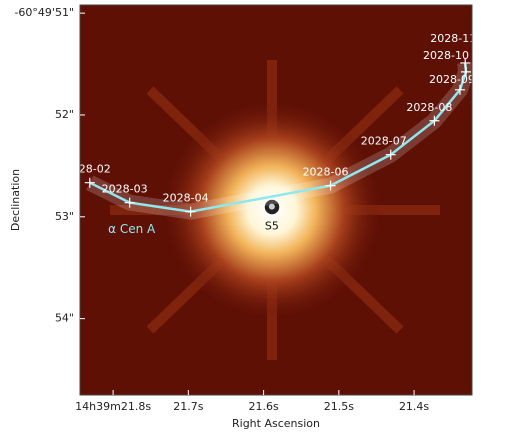 This screenshot has width=520, height=433. Describe the element at coordinates (384, 141) in the screenshot. I see `point-label: 2028-07` at that location.